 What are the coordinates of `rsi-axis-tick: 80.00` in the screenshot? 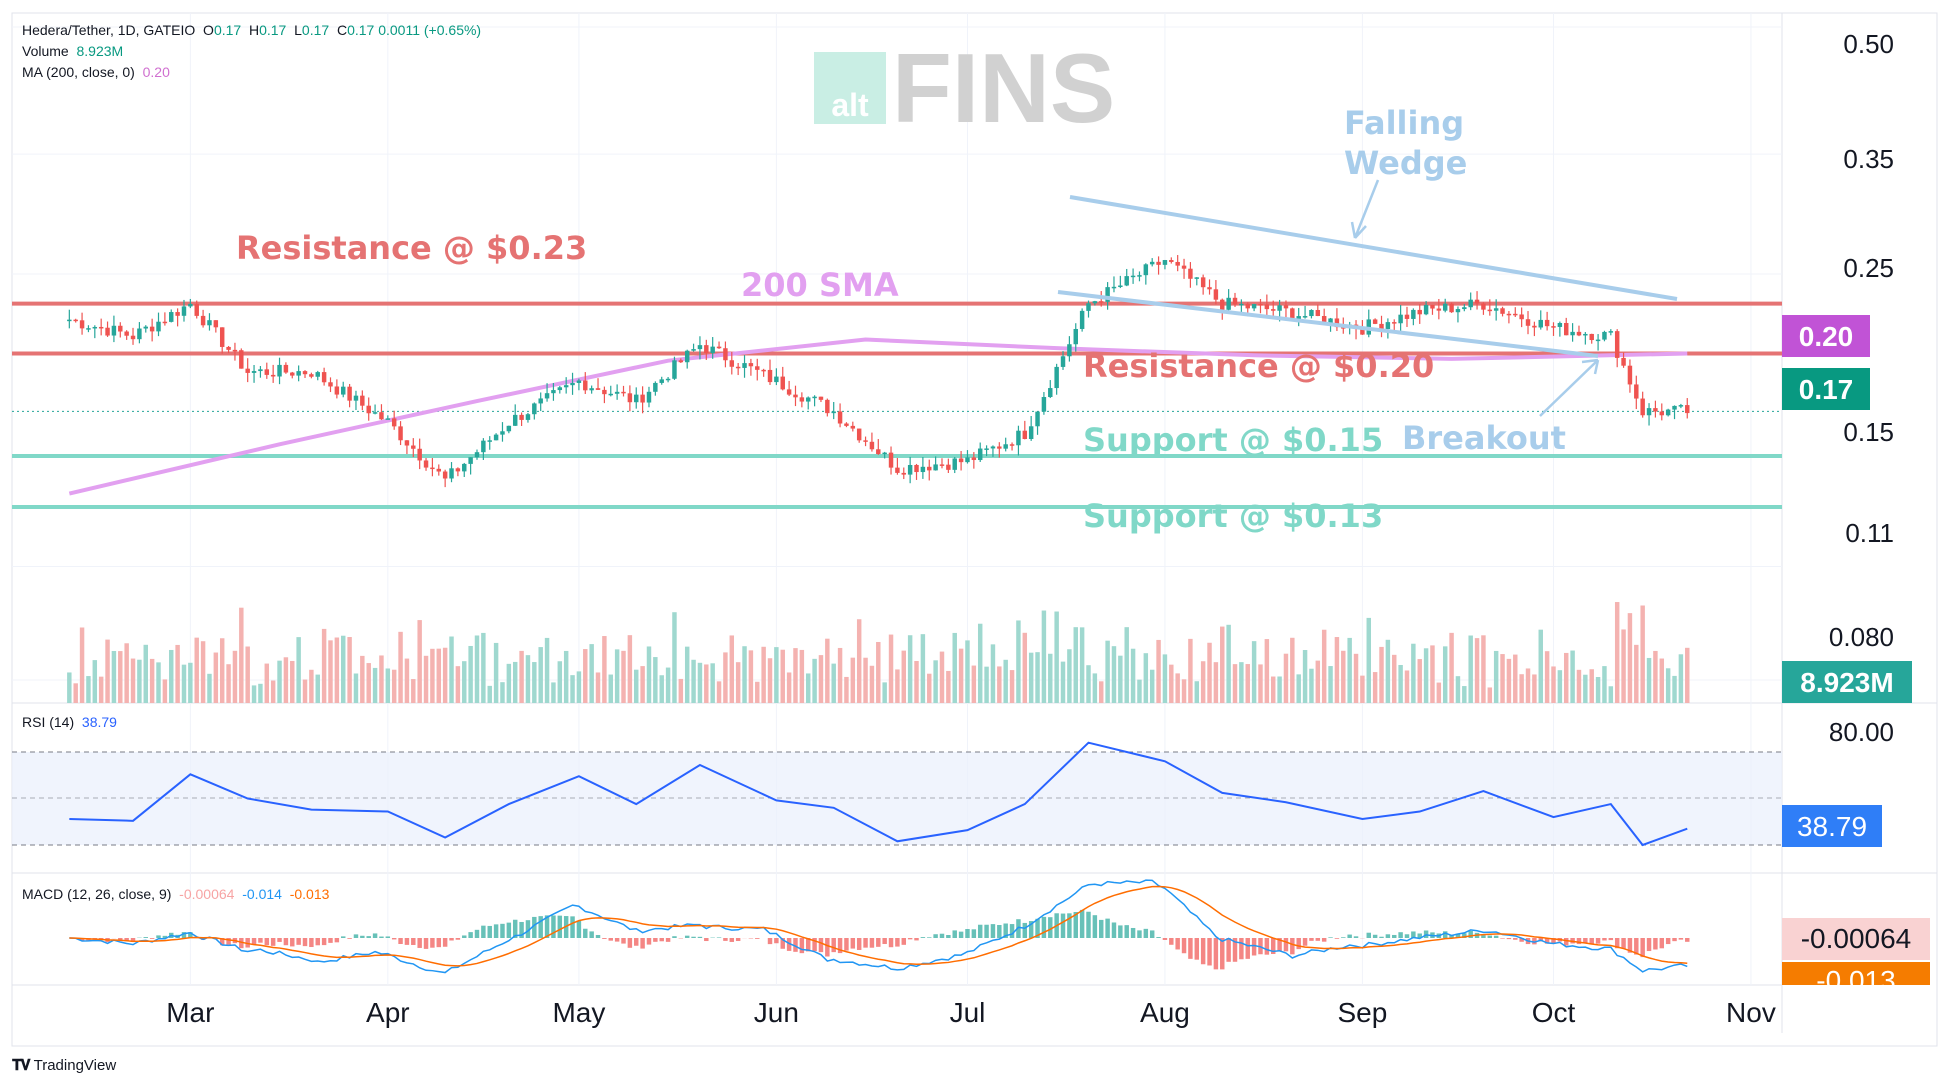 It's located at (1861, 732).